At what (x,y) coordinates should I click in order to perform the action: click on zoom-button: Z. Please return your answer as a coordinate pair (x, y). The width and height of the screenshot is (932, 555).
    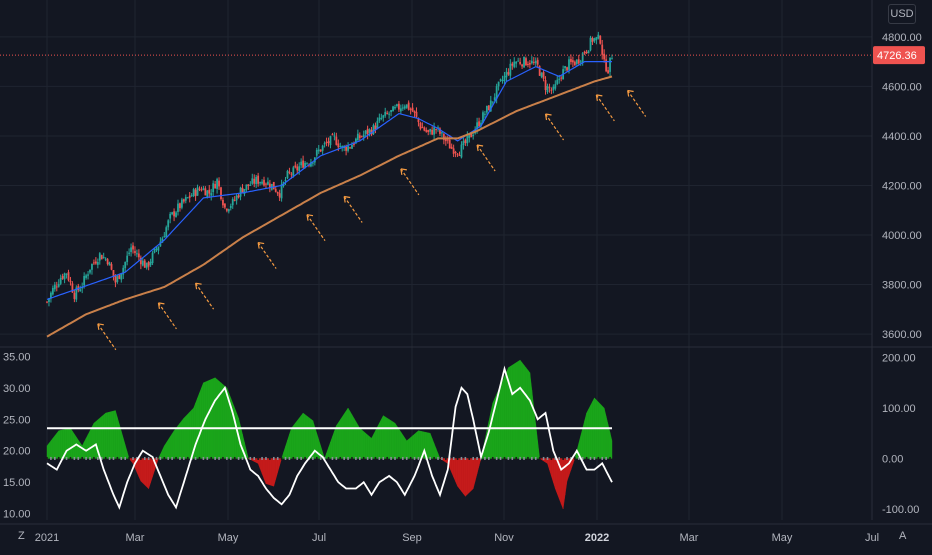
    Looking at the image, I should click on (21, 536).